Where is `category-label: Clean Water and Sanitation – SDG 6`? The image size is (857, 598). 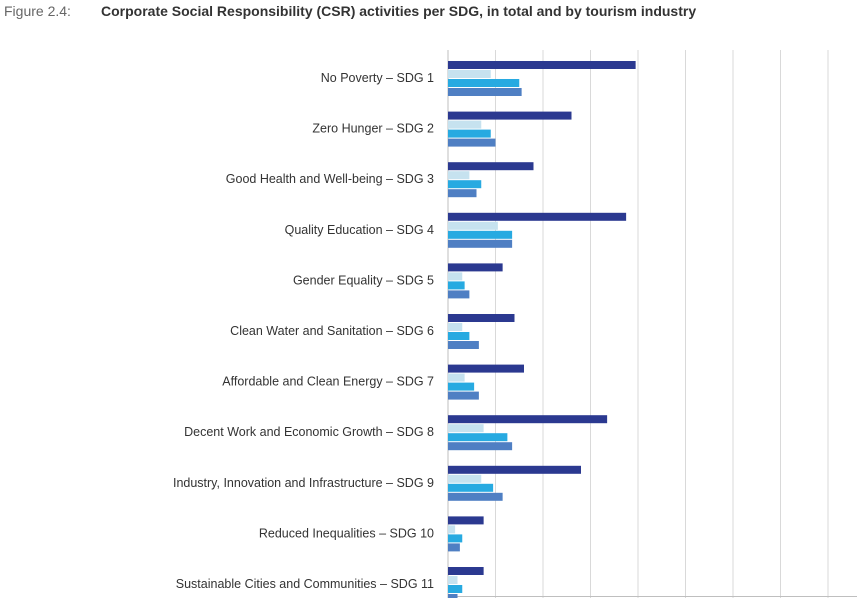 category-label: Clean Water and Sanitation – SDG 6 is located at coordinates (332, 331).